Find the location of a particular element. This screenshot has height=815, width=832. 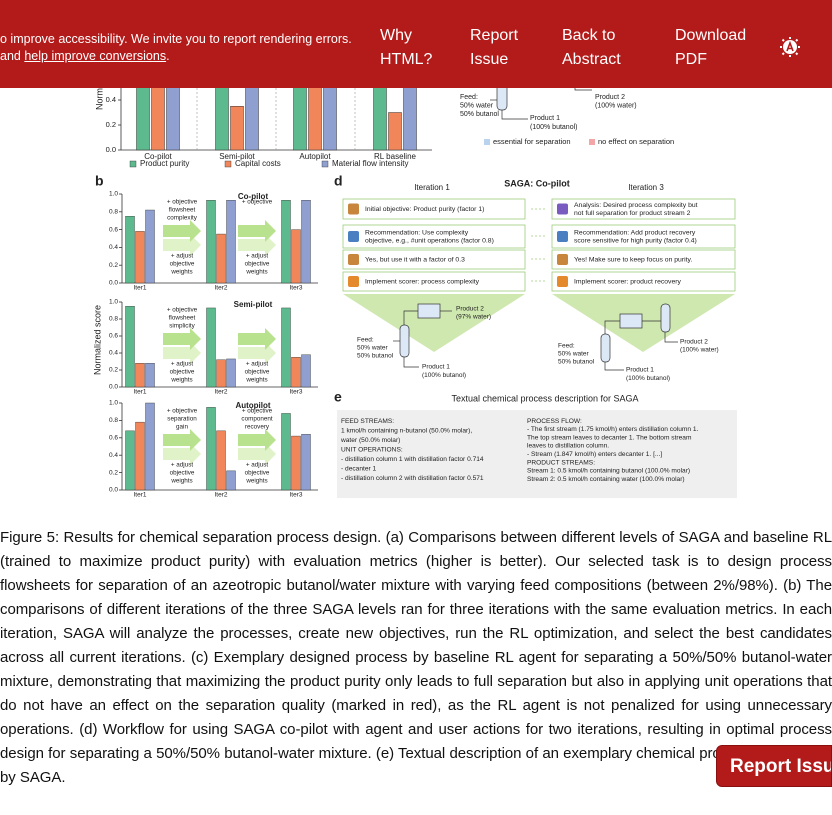

column is located at coordinates (605, 348).